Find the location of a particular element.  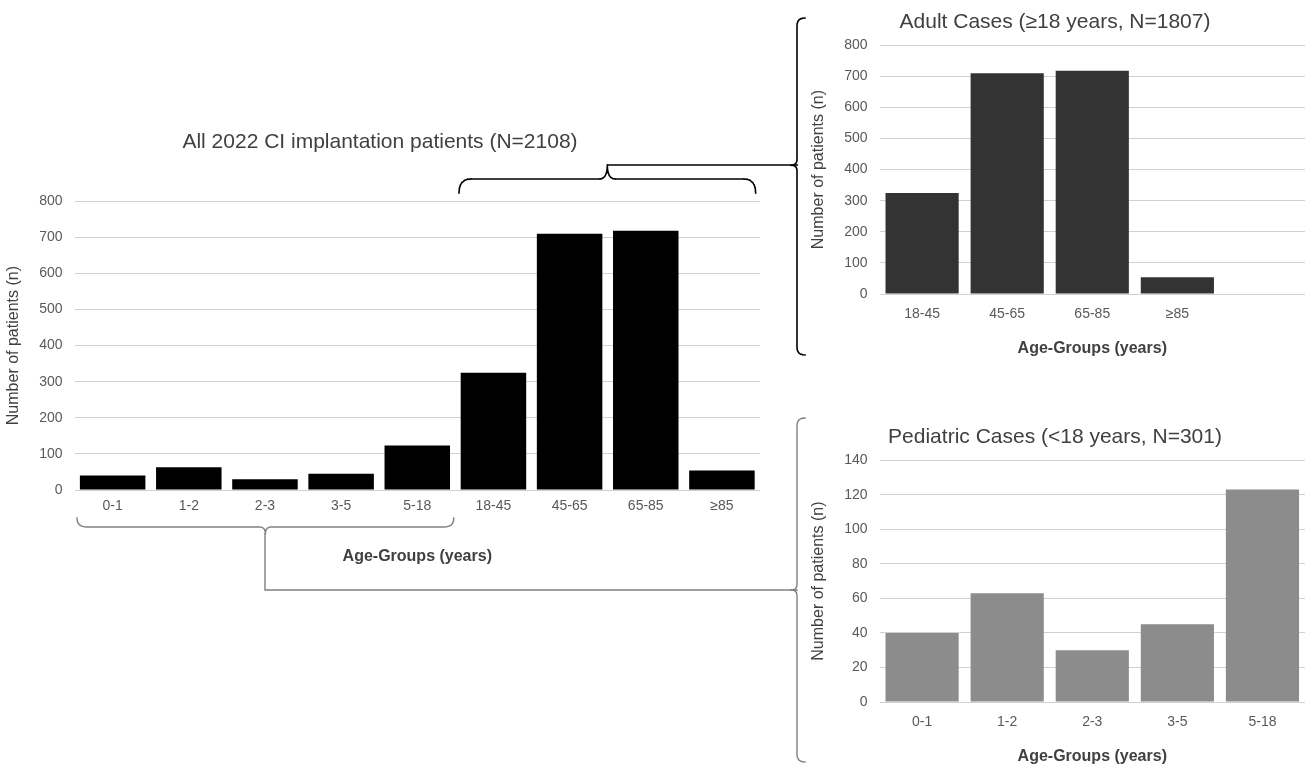

chart-title: All 2022 CI implantation patients (N=2108) is located at coordinates (380, 141).